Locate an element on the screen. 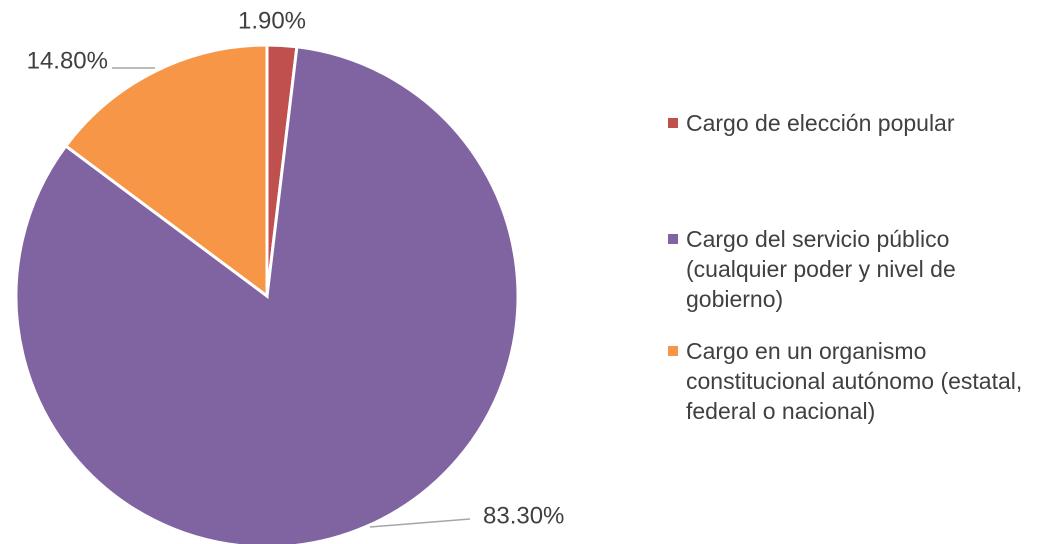 This screenshot has width=1045, height=544. leader-line is located at coordinates (420, 523).